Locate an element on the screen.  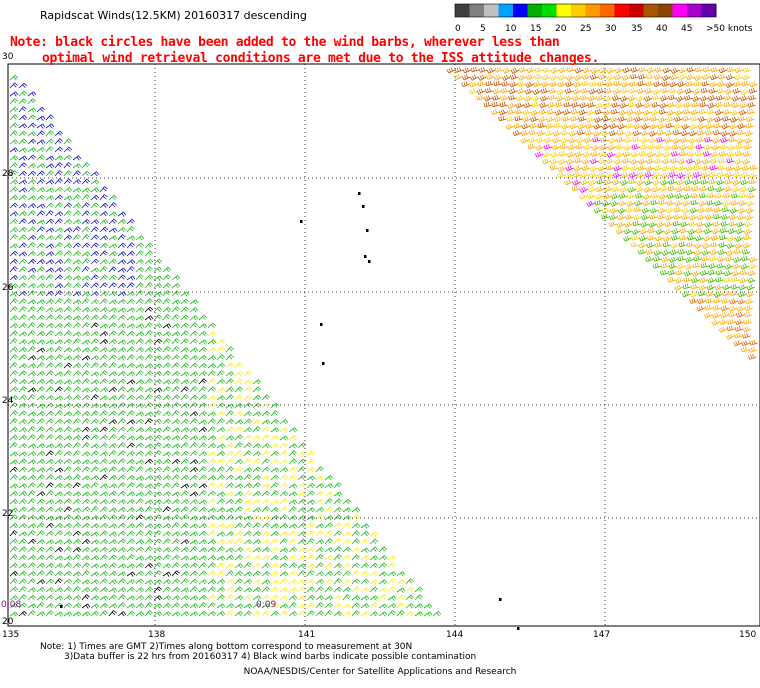
lon-label-147: 147 is located at coordinates (602, 635).